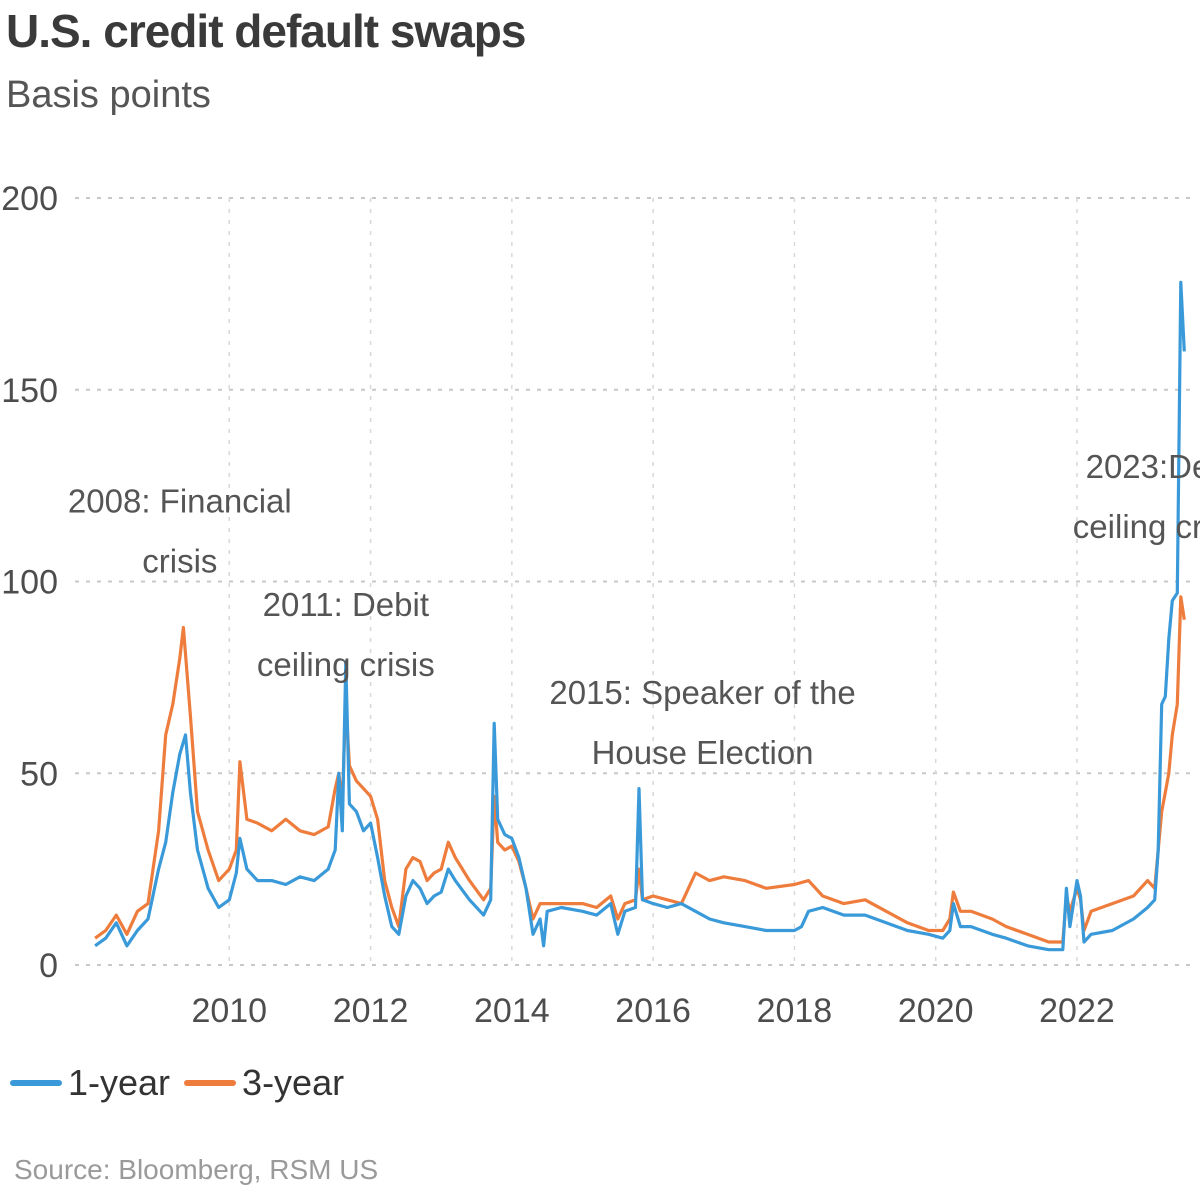  What do you see at coordinates (29, 583) in the screenshot?
I see `y-tick-label: 100` at bounding box center [29, 583].